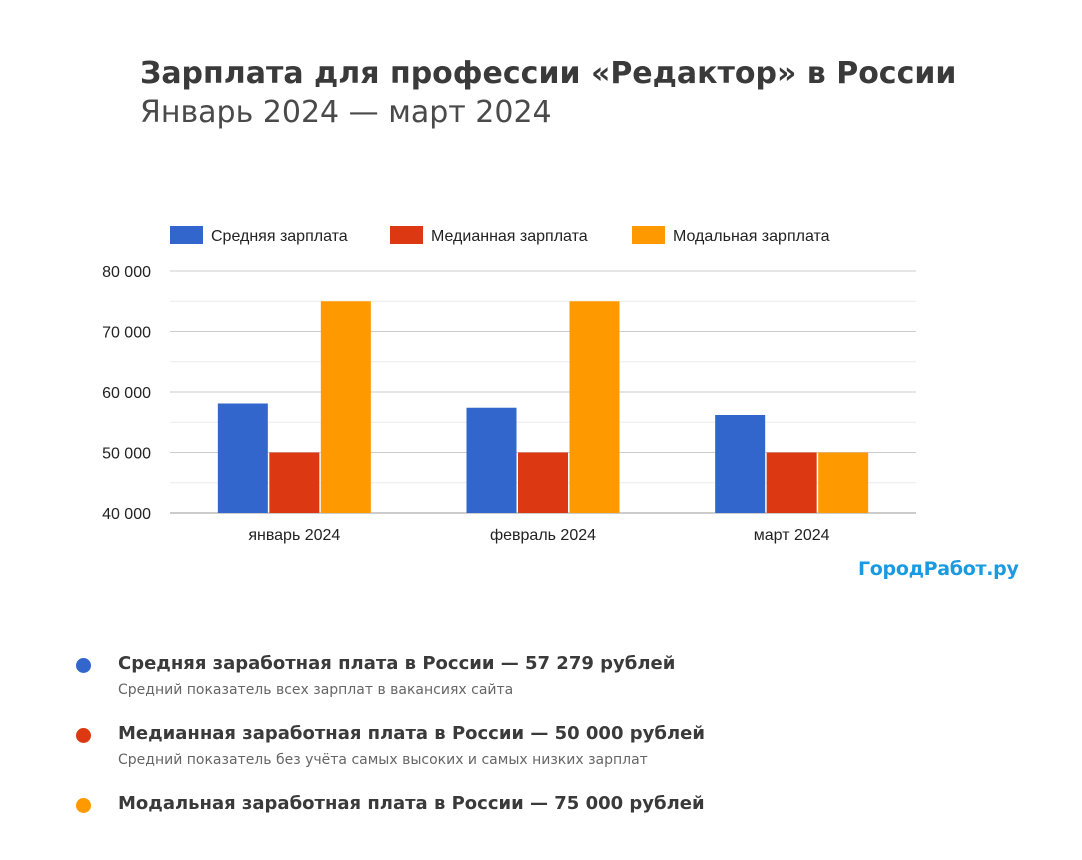 The height and width of the screenshot is (860, 1082). Describe the element at coordinates (83, 805) in the screenshot. I see `modal-dot-icon` at that location.